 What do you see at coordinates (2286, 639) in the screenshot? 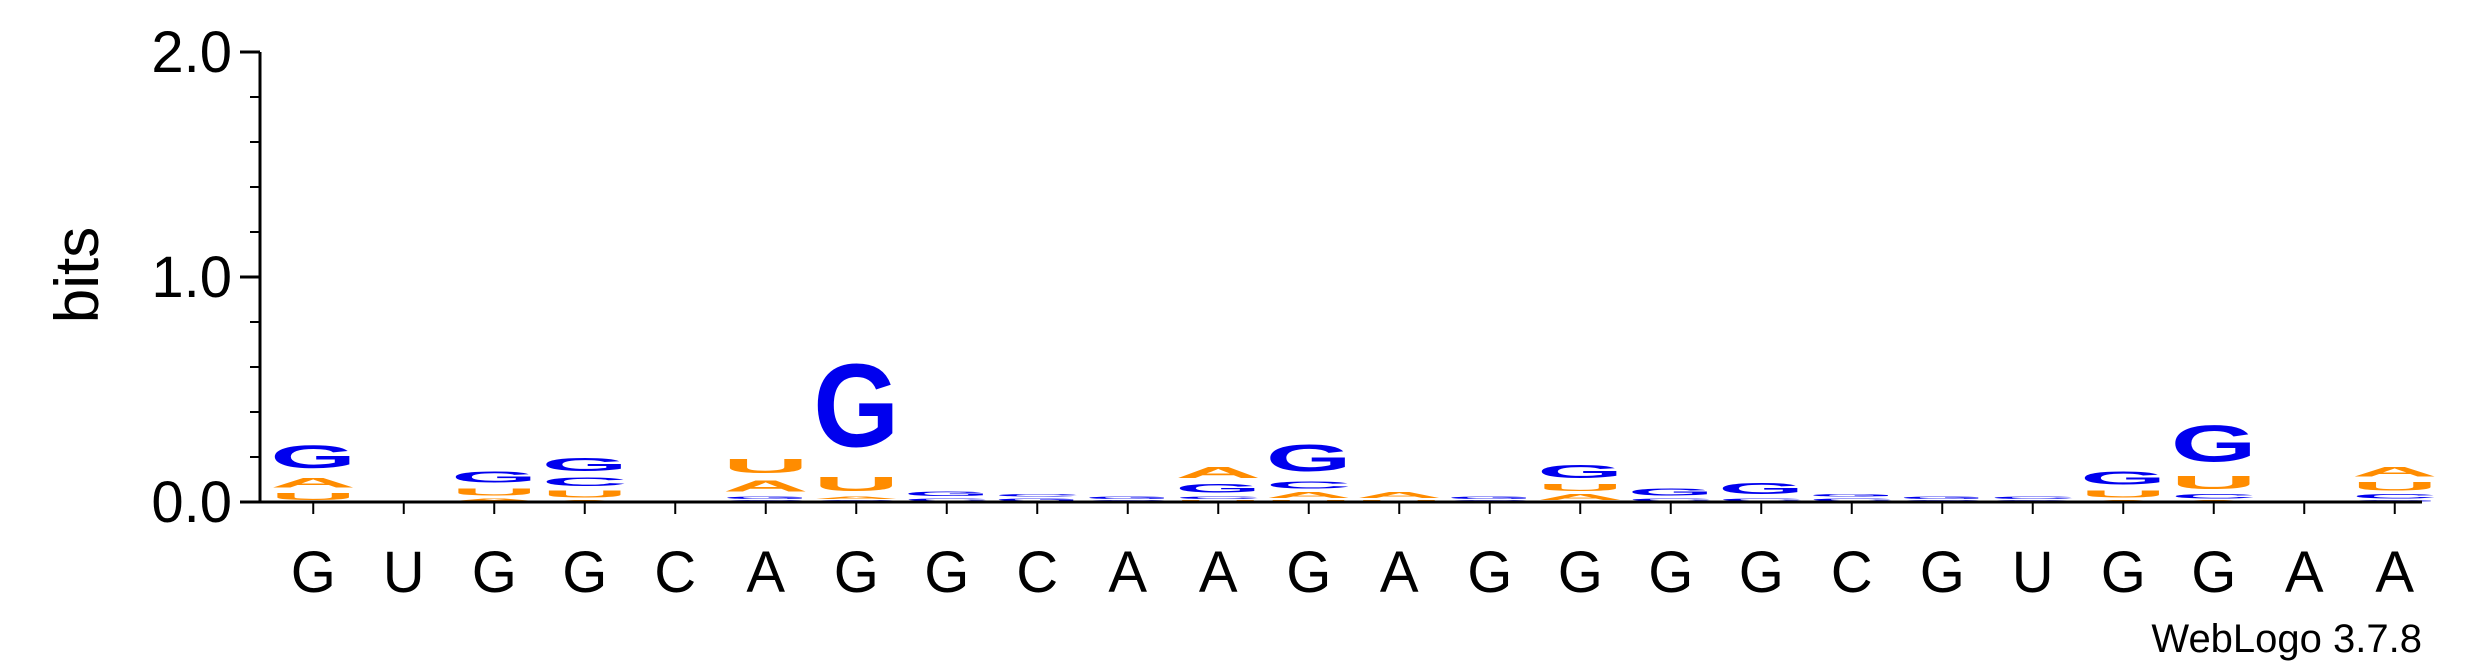
I see `weblogo-credit: WebLogo 3.7.8` at bounding box center [2286, 639].